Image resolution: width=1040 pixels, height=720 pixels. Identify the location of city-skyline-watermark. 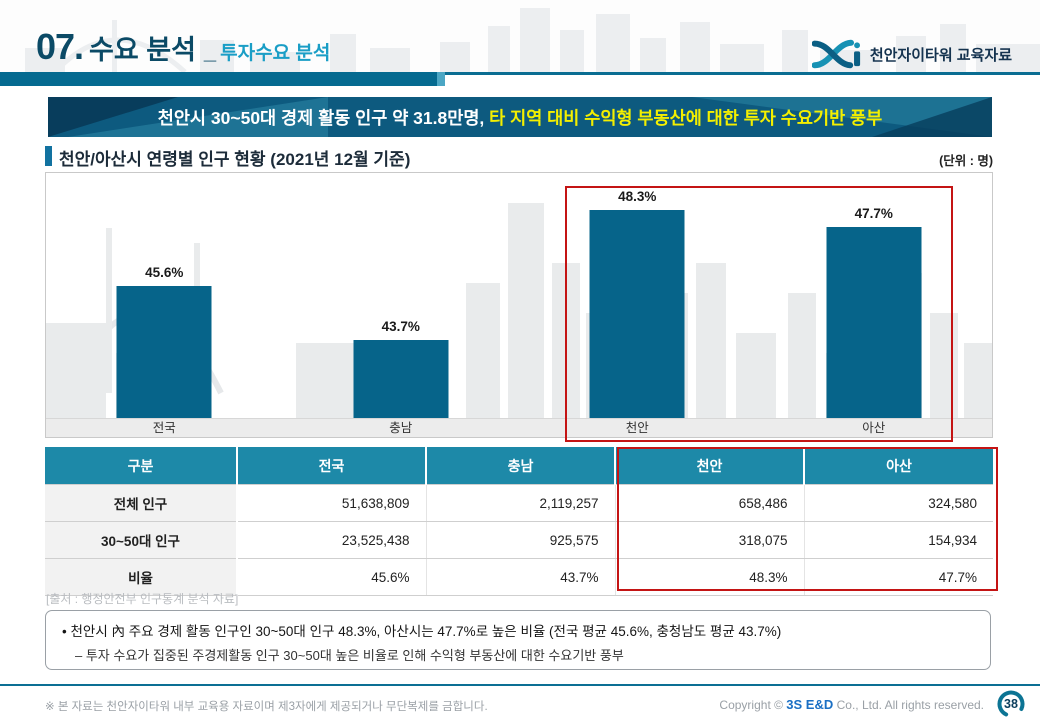
(532, 40).